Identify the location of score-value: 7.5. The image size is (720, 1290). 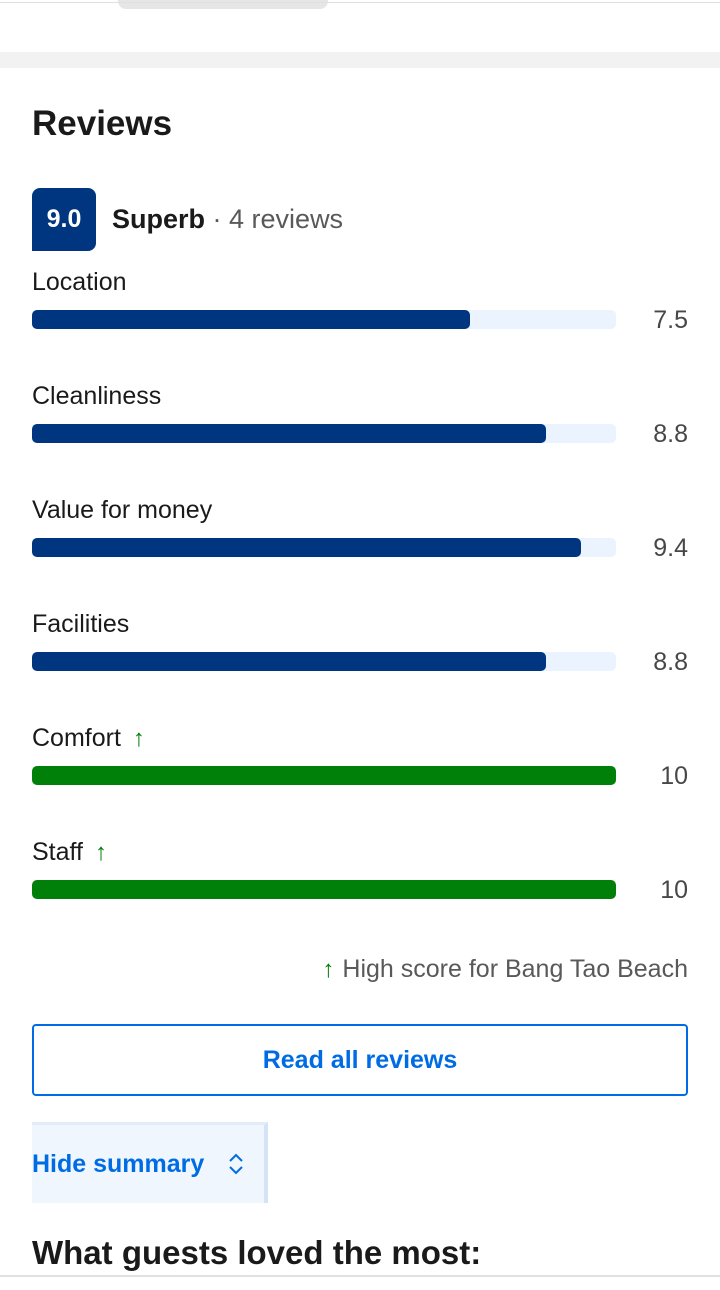
(670, 320).